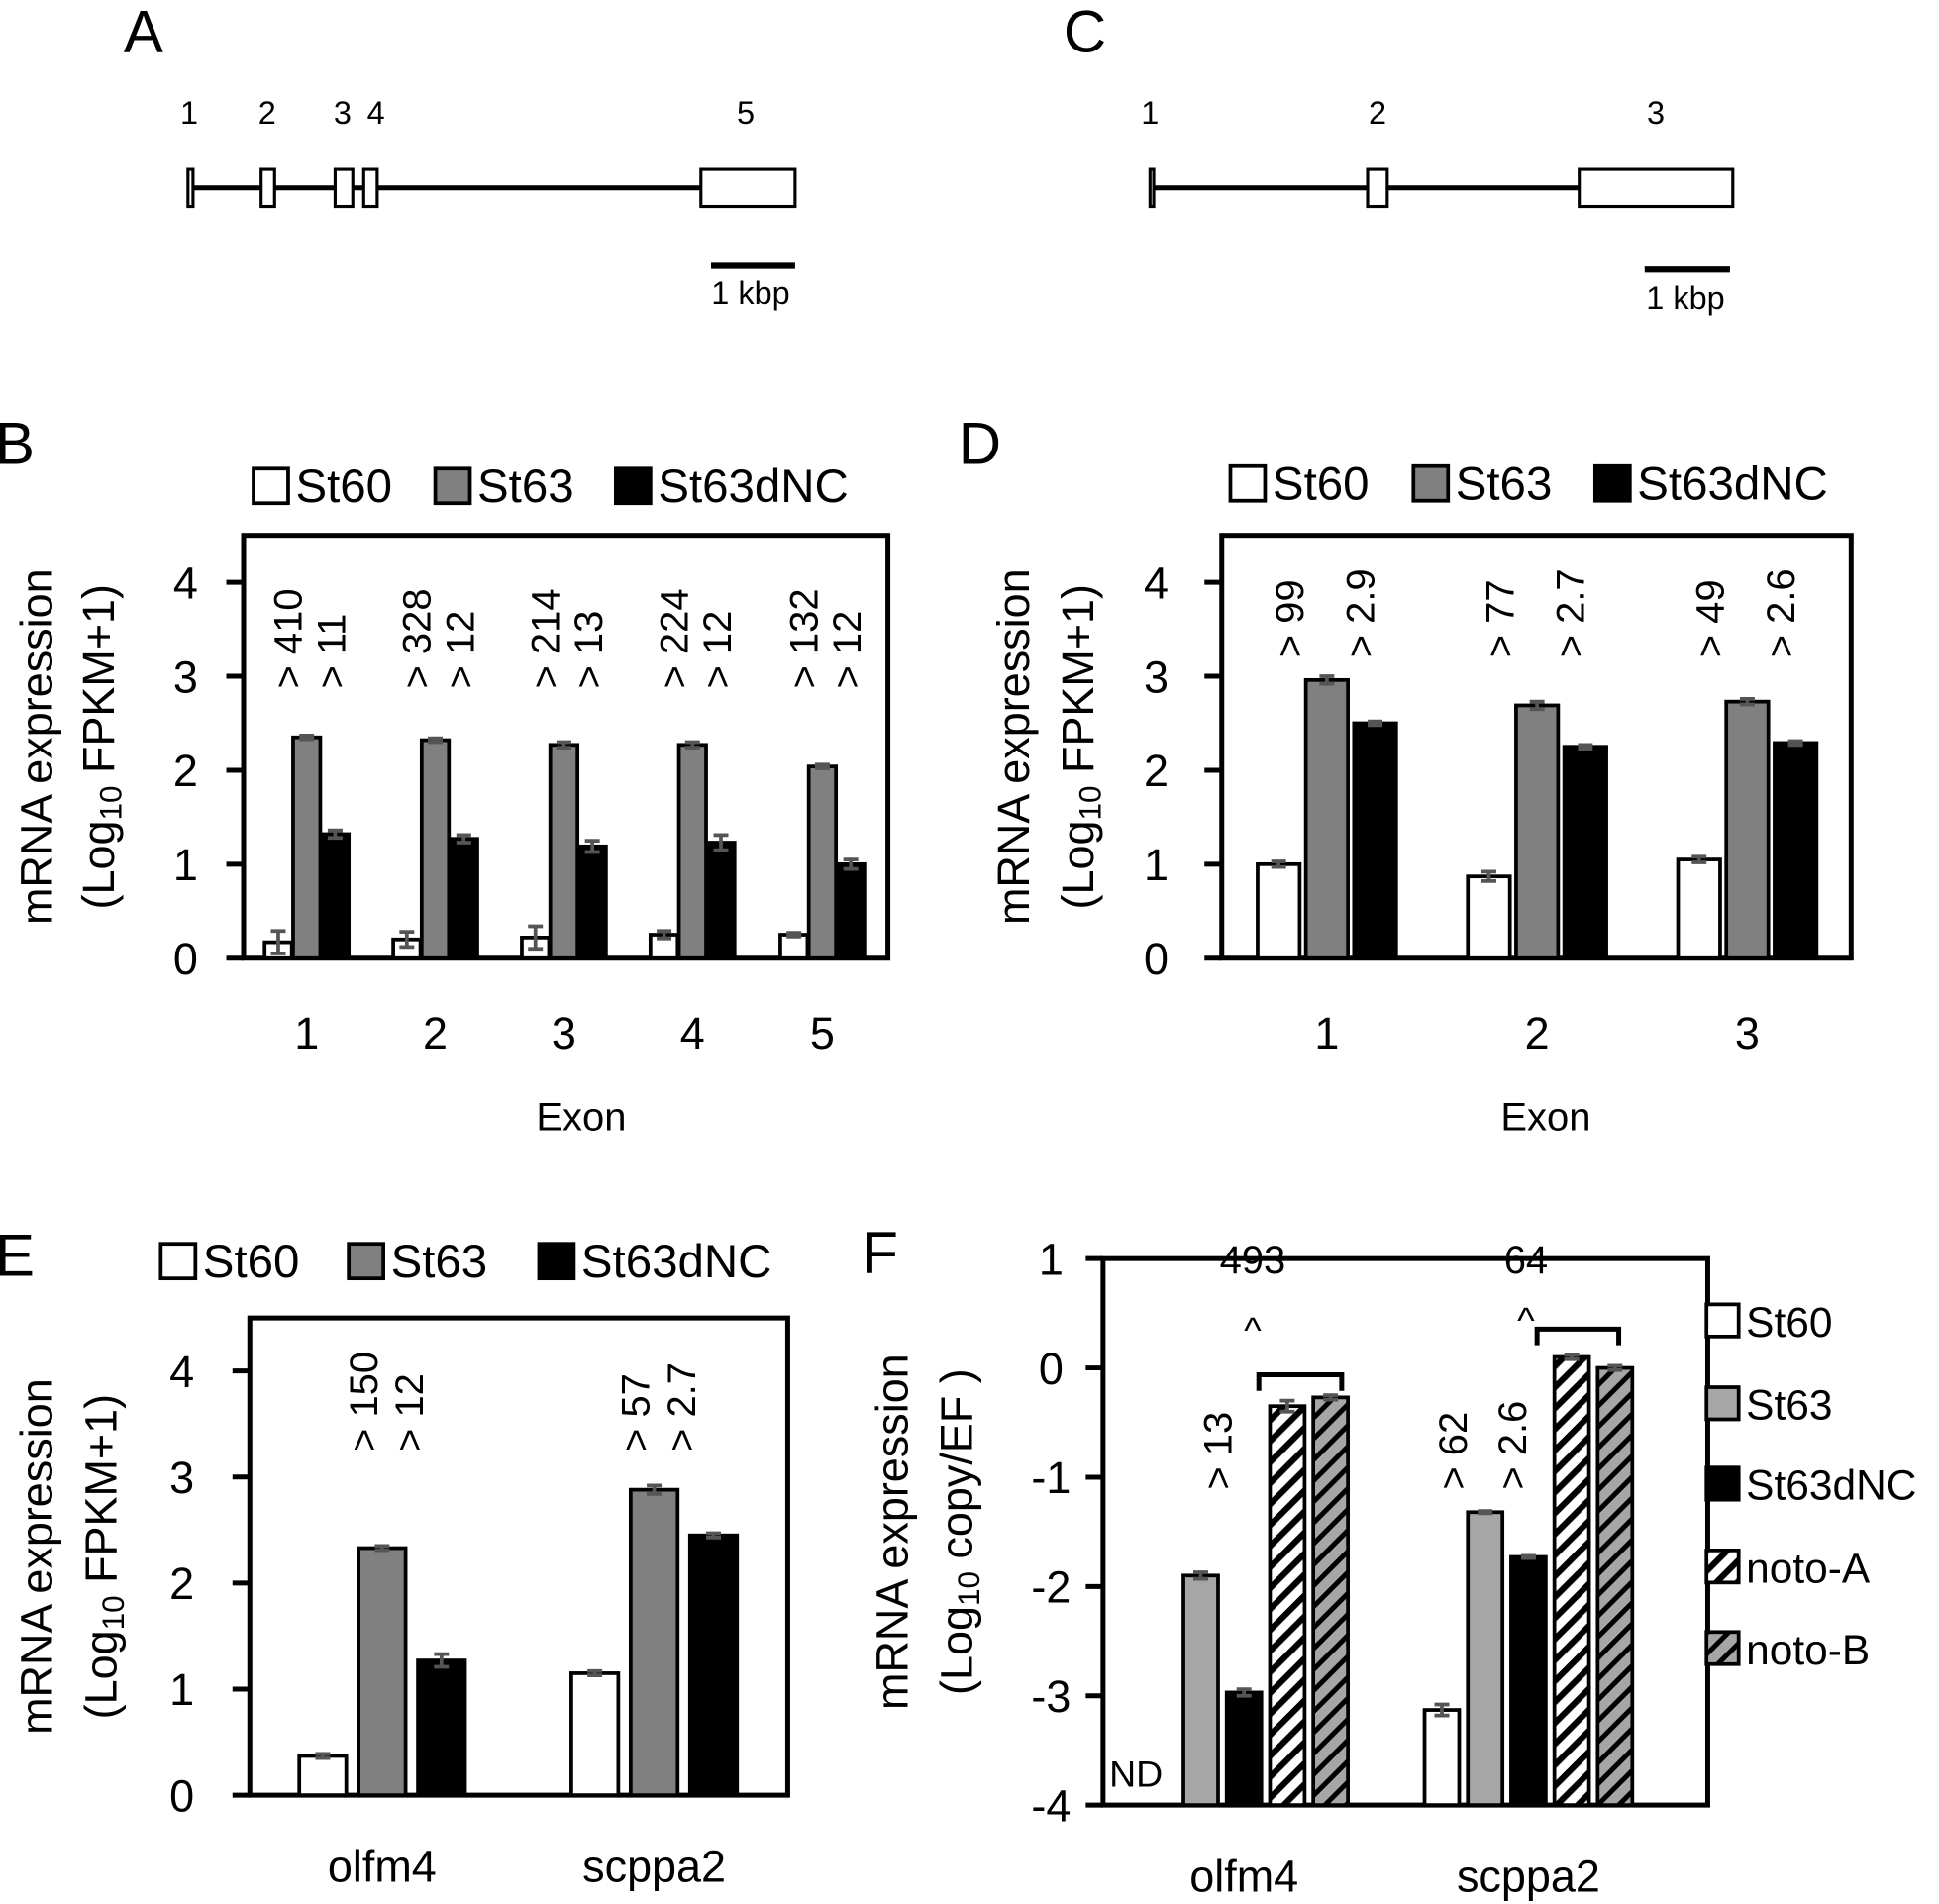  What do you see at coordinates (545, 638) in the screenshot?
I see `chart-b-fold-change-annotation: > 214` at bounding box center [545, 638].